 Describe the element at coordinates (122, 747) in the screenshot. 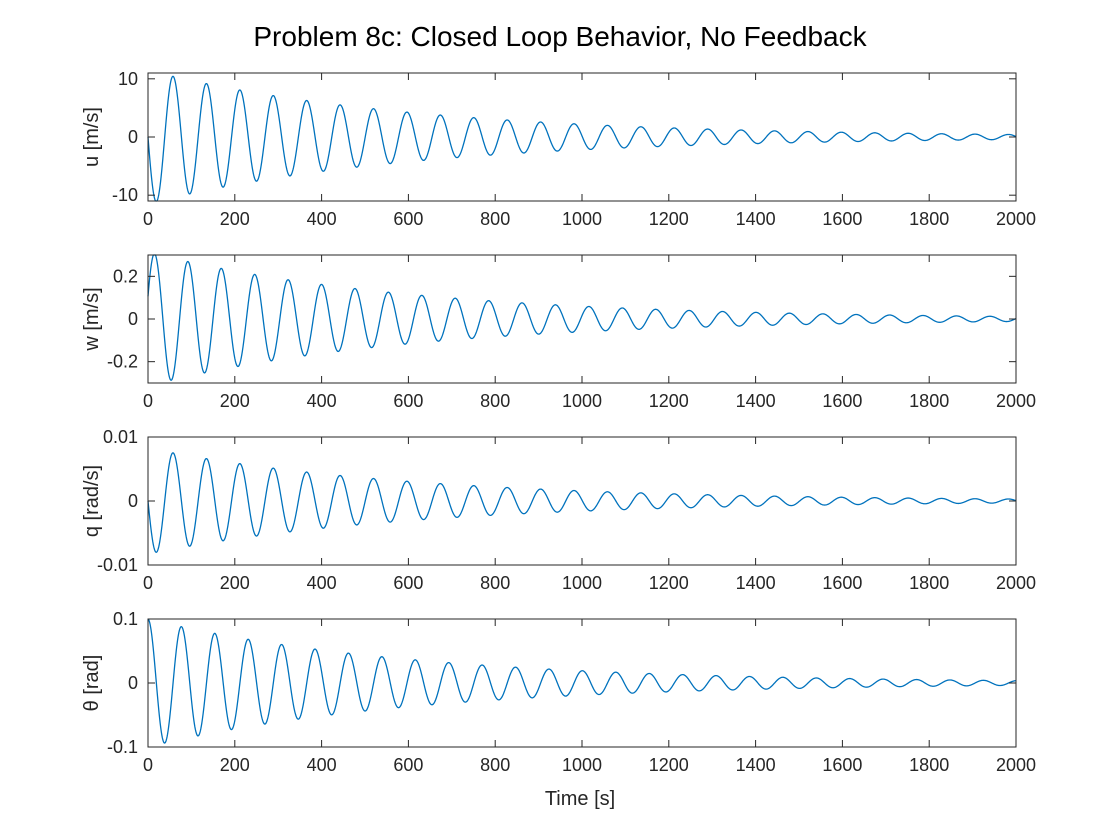

I see `y-tick-label: -0.1` at that location.